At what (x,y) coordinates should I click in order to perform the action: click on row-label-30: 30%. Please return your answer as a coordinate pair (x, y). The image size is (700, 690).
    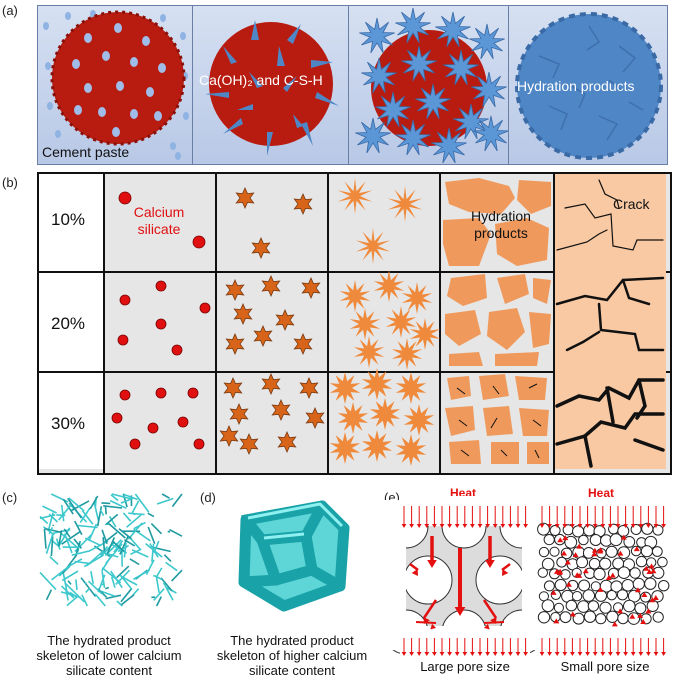
    Looking at the image, I should click on (68, 423).